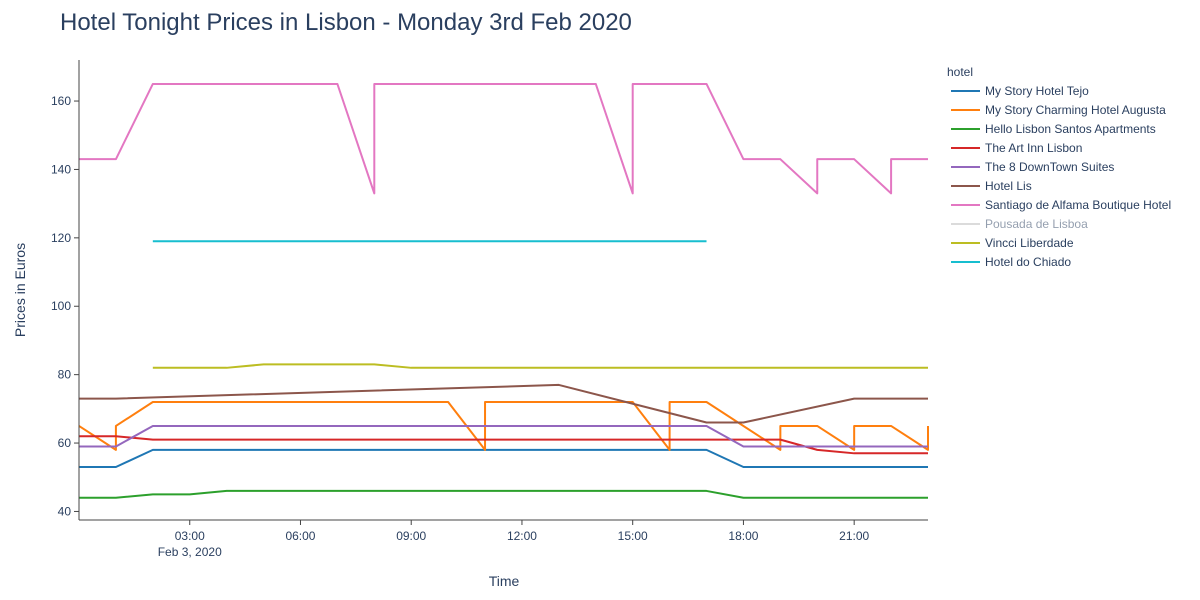 This screenshot has width=1200, height=600. I want to click on series-line-the-8-downtown-suites, so click(503, 436).